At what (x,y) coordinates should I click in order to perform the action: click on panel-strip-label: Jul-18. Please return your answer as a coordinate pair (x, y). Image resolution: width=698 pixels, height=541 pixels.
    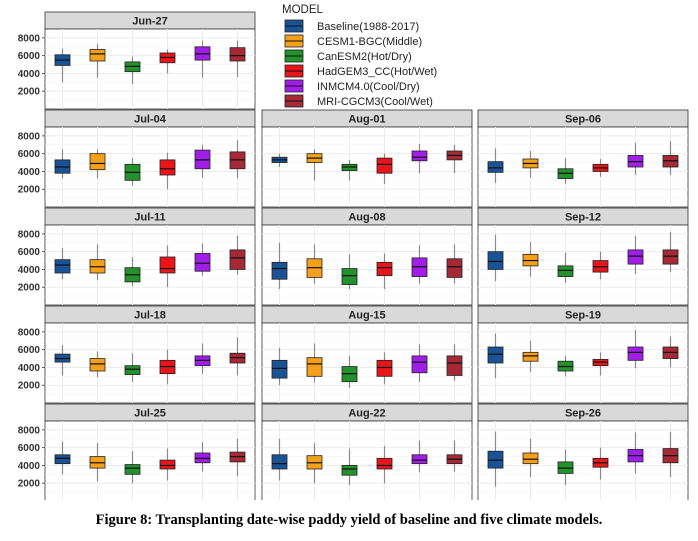
    Looking at the image, I should click on (150, 316).